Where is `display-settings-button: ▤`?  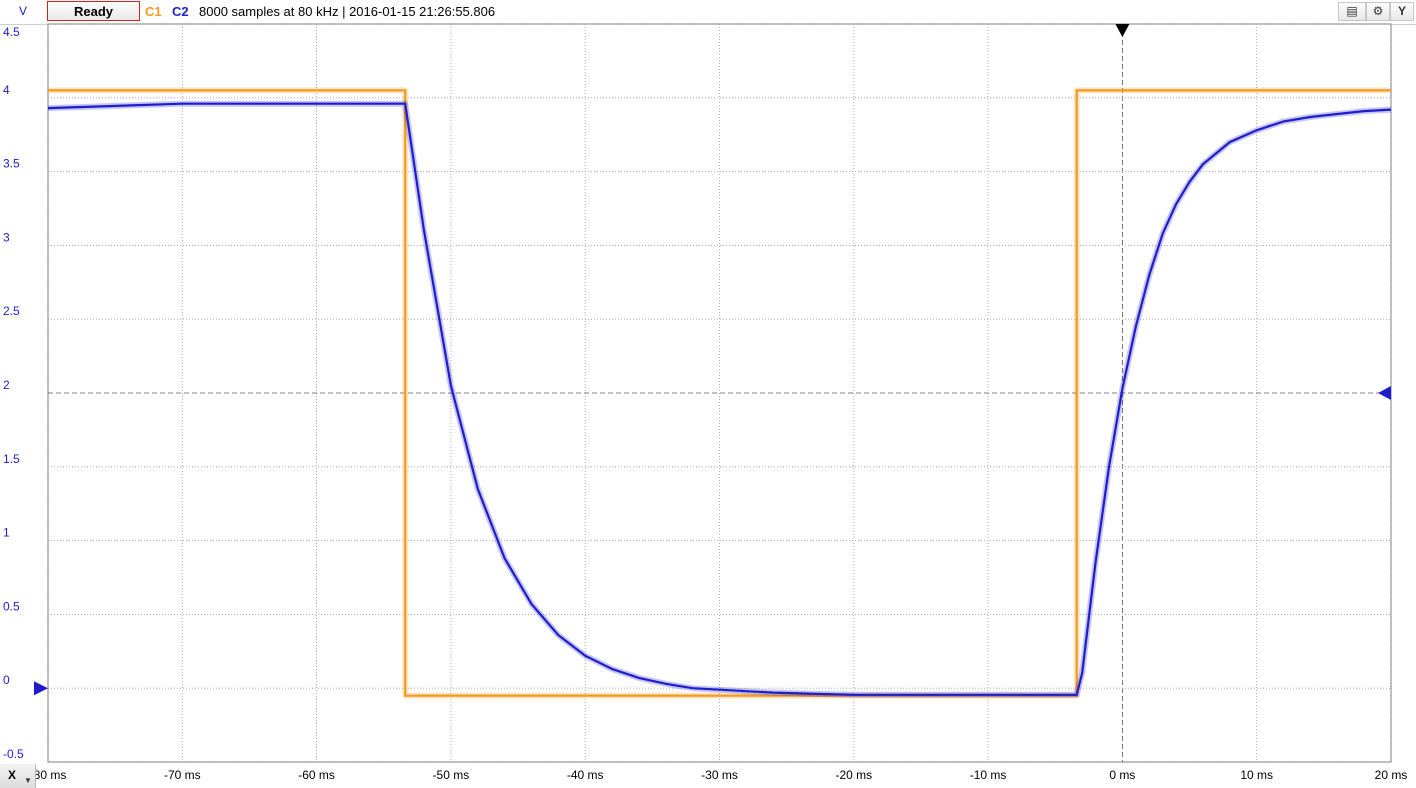 display-settings-button: ▤ is located at coordinates (1352, 11).